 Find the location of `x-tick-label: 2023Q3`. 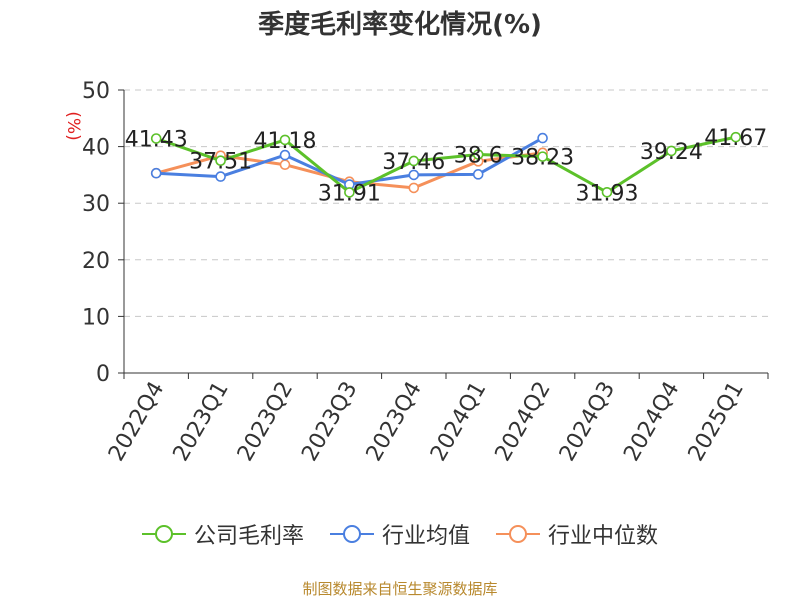

x-tick-label: 2023Q3 is located at coordinates (329, 422).